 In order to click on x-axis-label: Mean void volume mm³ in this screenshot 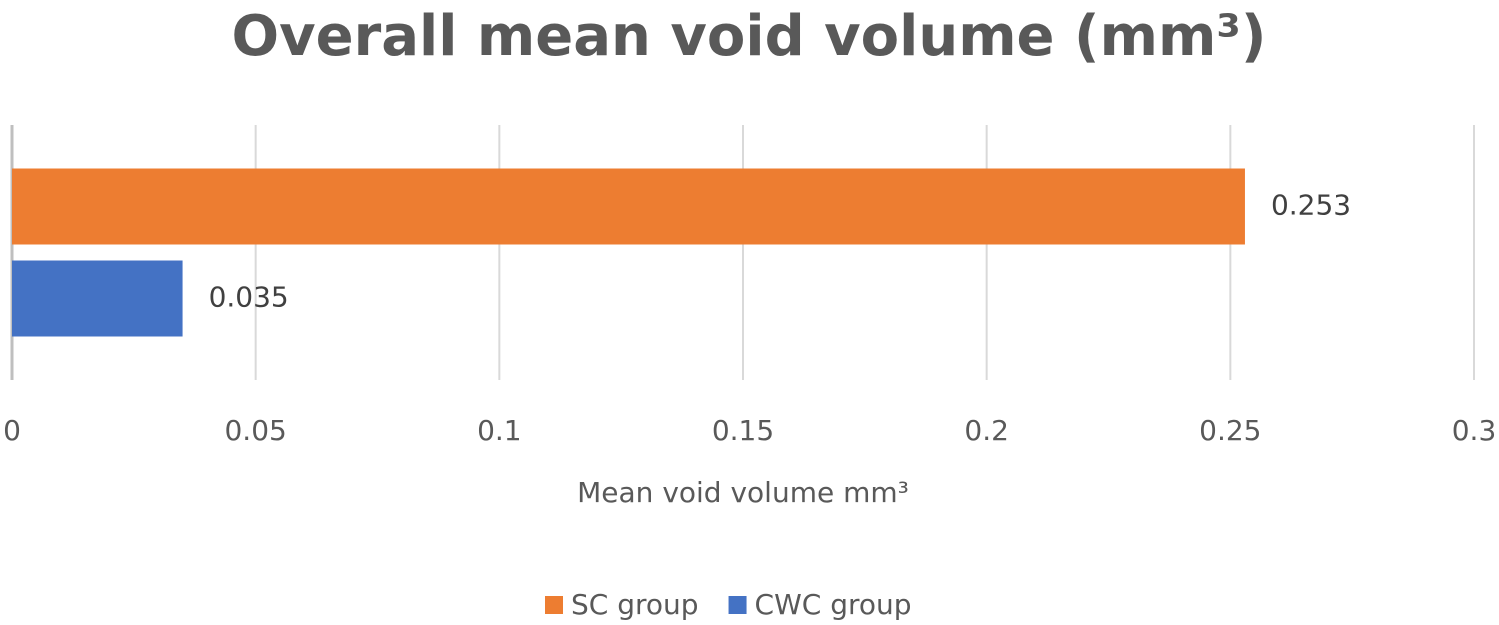, I will do `click(743, 492)`.